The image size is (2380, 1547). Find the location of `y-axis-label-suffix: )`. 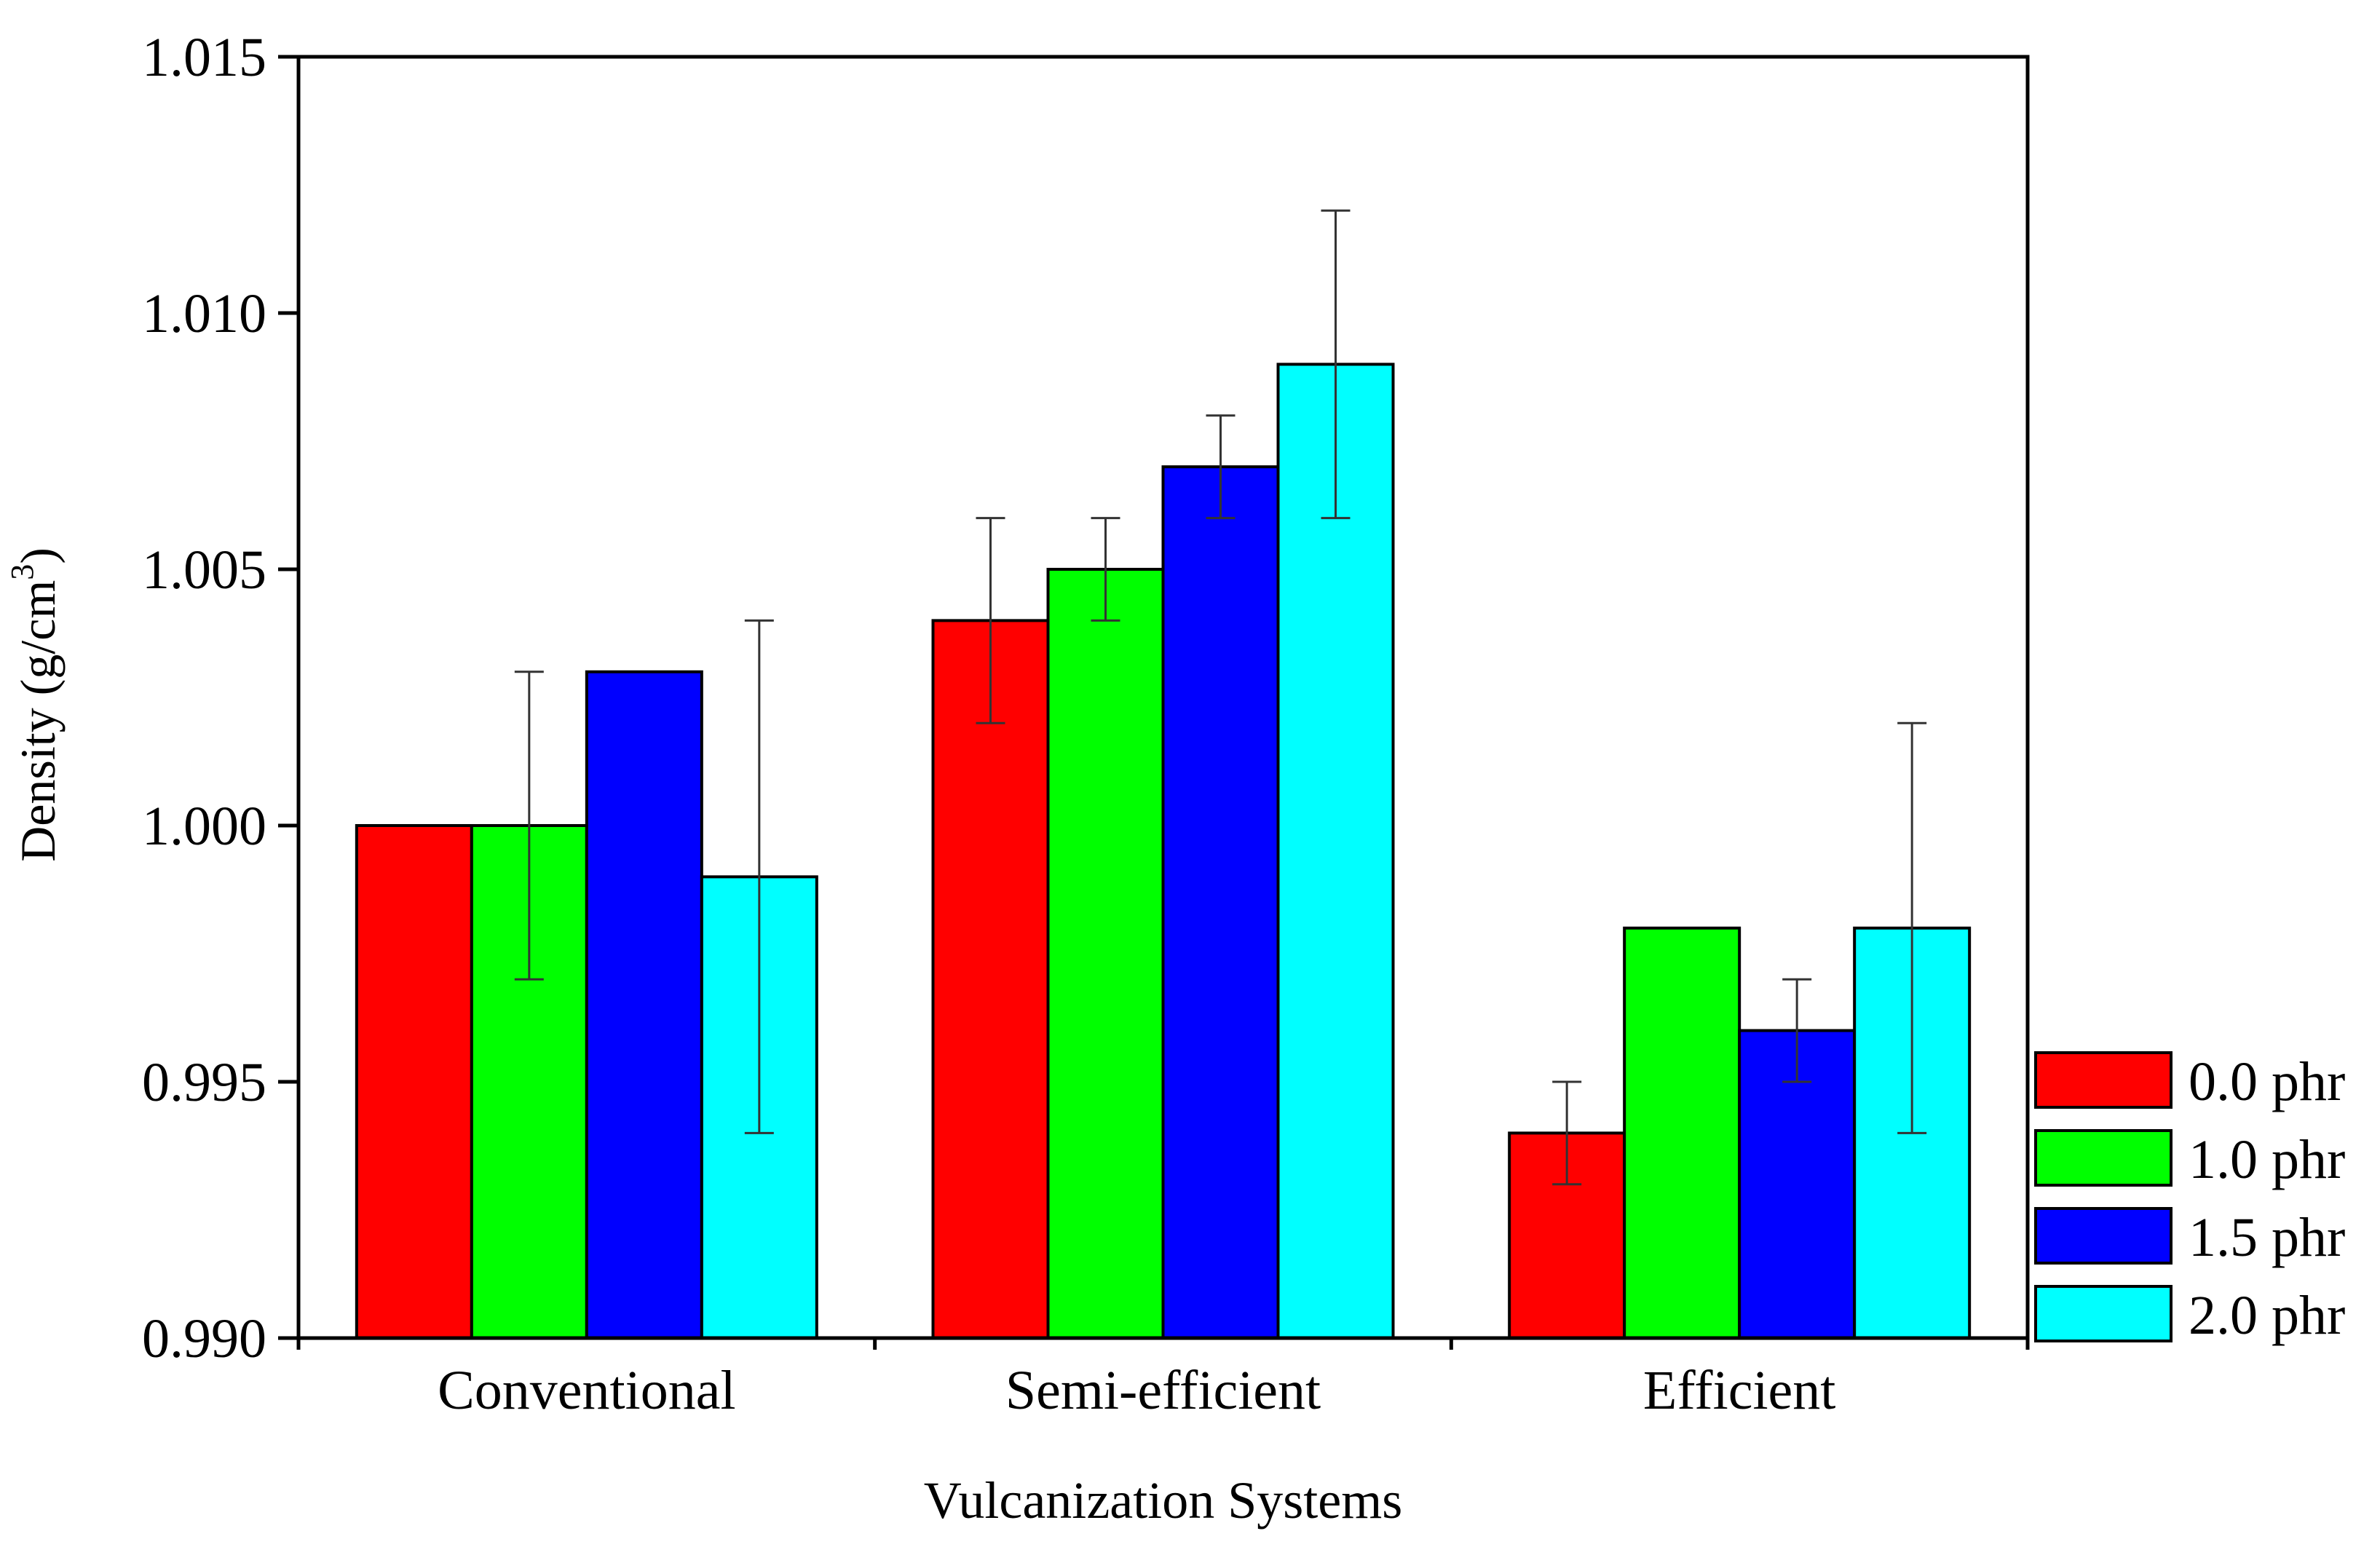

y-axis-label-suffix: ) is located at coordinates (38, 555).